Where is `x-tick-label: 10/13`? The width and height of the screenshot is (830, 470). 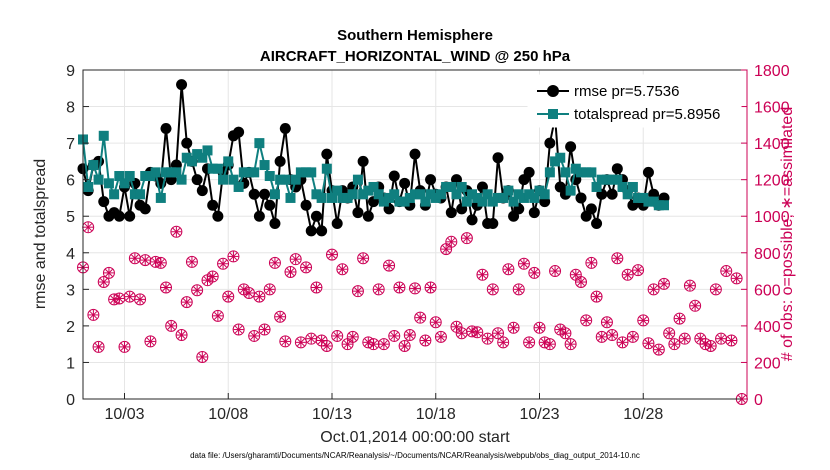
x-tick-label: 10/13 is located at coordinates (332, 414).